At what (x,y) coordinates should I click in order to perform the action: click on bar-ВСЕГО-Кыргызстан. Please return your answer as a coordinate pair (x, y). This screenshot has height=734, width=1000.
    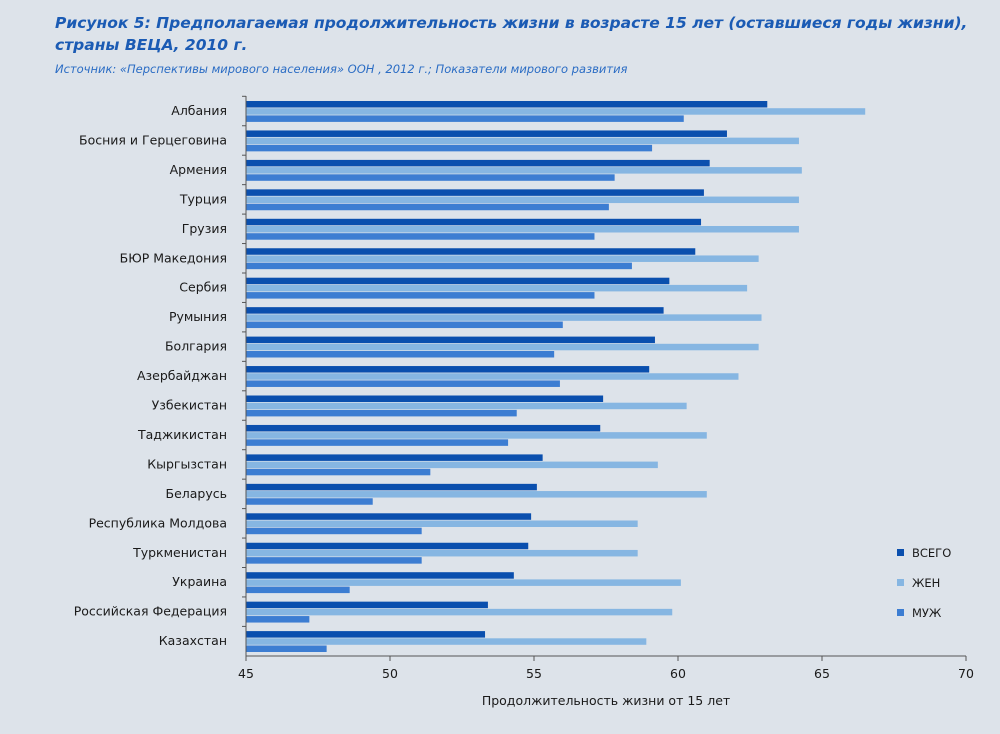
    Looking at the image, I should click on (394, 457).